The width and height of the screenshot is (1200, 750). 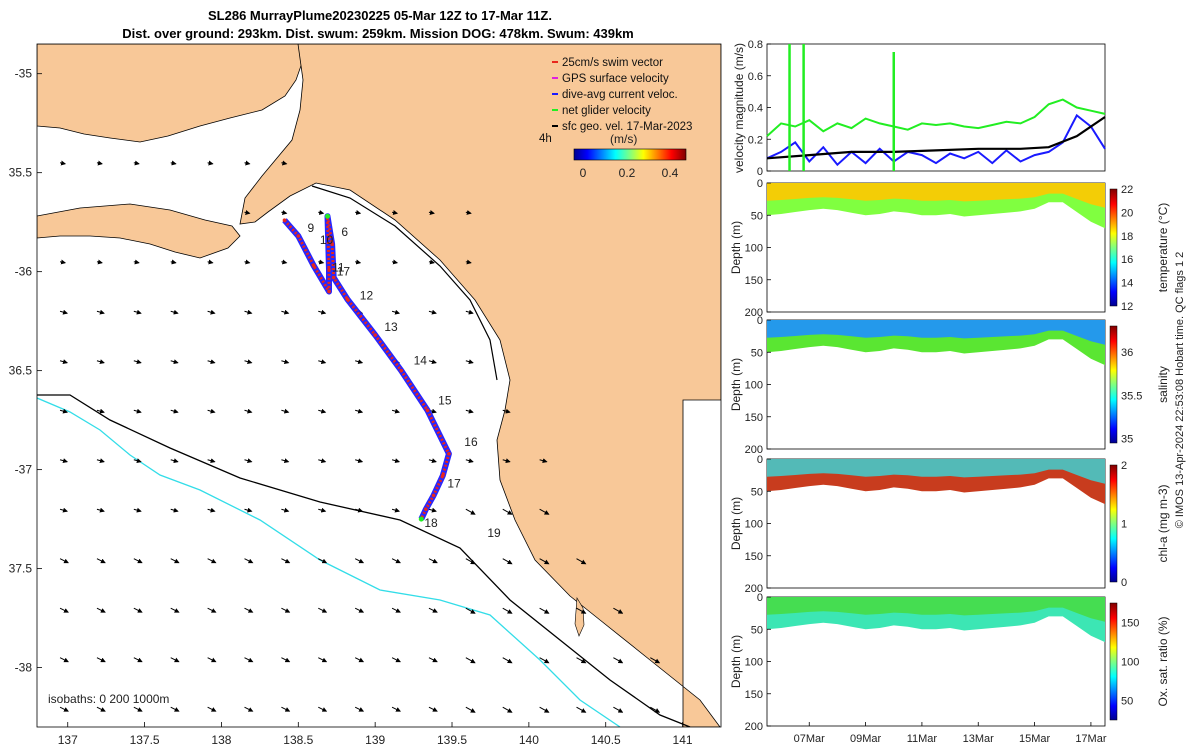 What do you see at coordinates (1130, 624) in the screenshot?
I see `section-colorbar-tick: 150` at bounding box center [1130, 624].